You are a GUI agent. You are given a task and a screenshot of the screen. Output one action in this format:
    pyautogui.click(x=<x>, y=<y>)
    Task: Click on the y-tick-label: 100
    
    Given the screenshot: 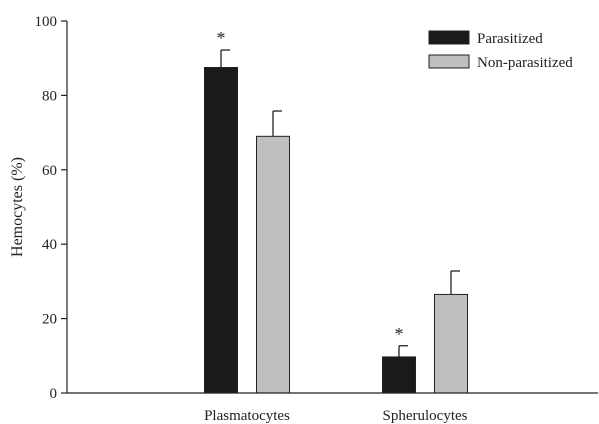 What is the action you would take?
    pyautogui.click(x=46, y=22)
    